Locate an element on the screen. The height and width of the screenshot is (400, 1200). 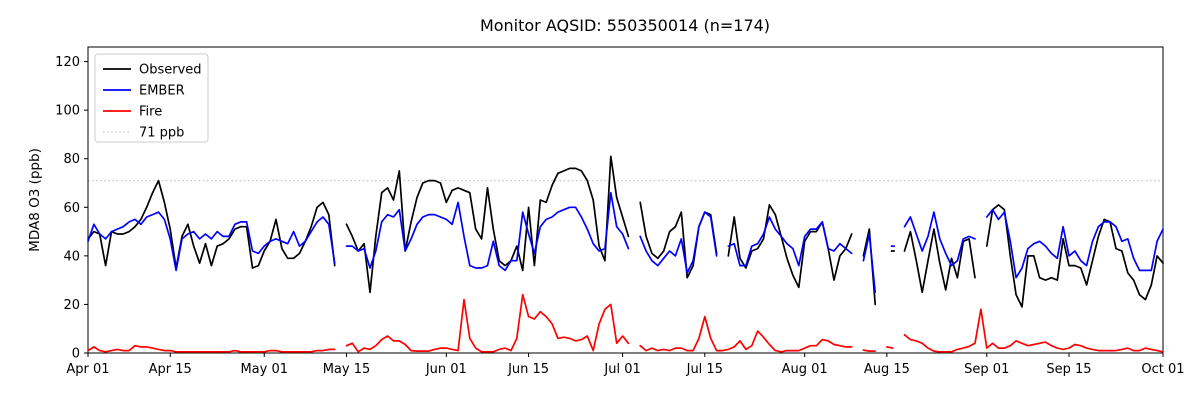
x-tick-label: Jun 15 is located at coordinates (528, 369).